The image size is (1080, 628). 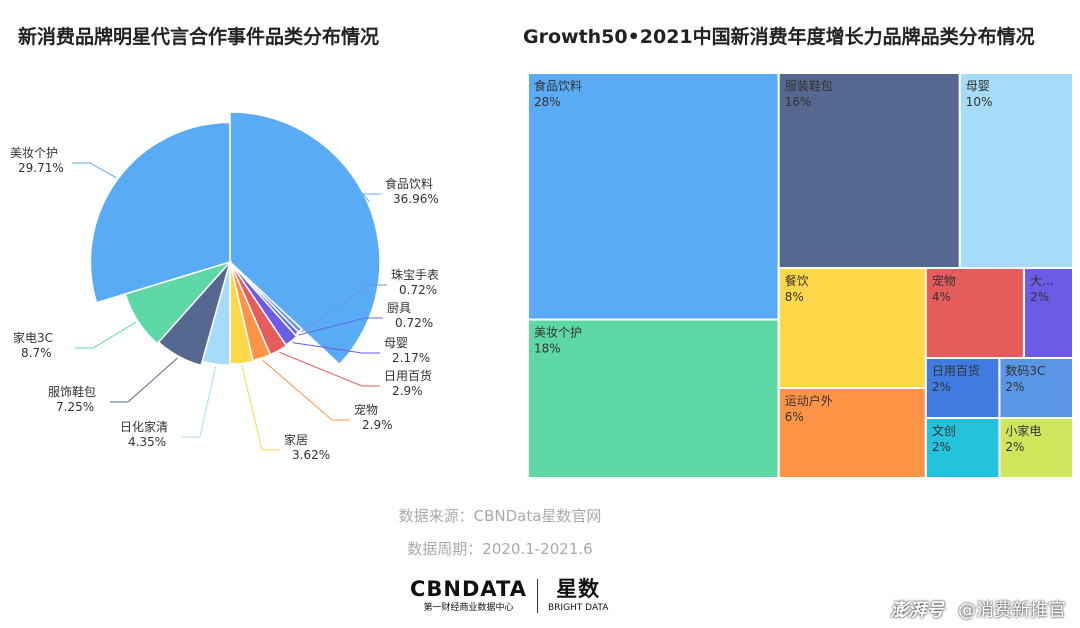 What do you see at coordinates (779, 37) in the screenshot?
I see `treemap-chart-title: Growth50•2021中国新消费年度增长力品牌品类分布情况` at bounding box center [779, 37].